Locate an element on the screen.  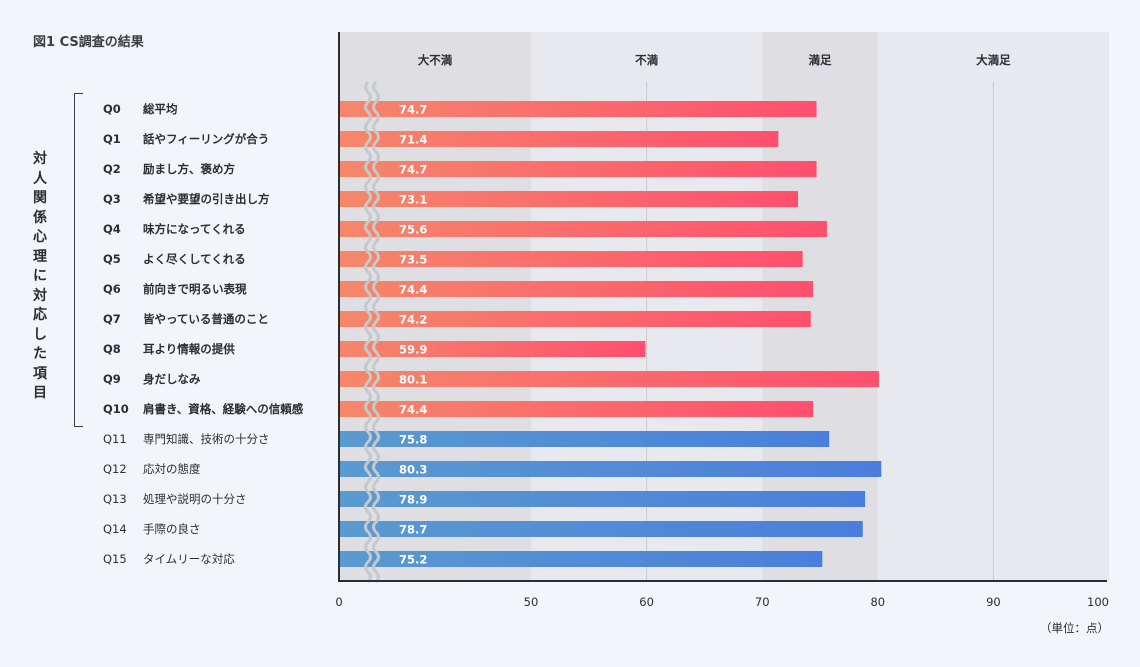
bar-Q2 is located at coordinates (578, 169).